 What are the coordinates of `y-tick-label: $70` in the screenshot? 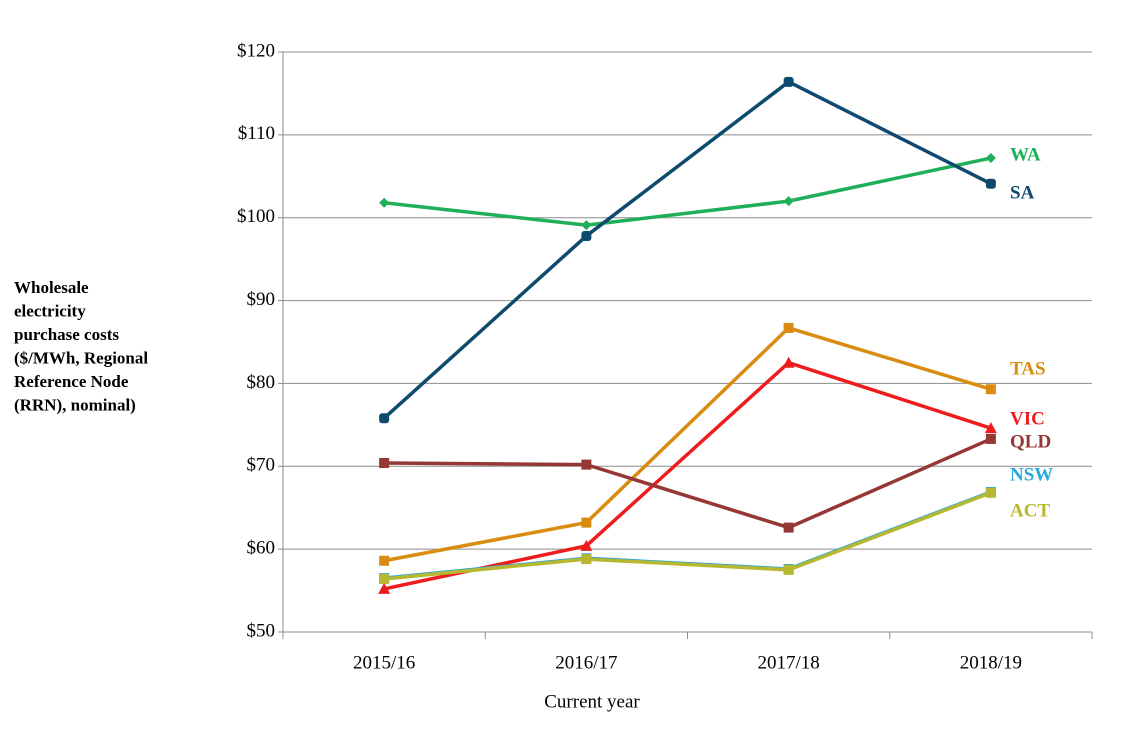 It's located at (261, 465).